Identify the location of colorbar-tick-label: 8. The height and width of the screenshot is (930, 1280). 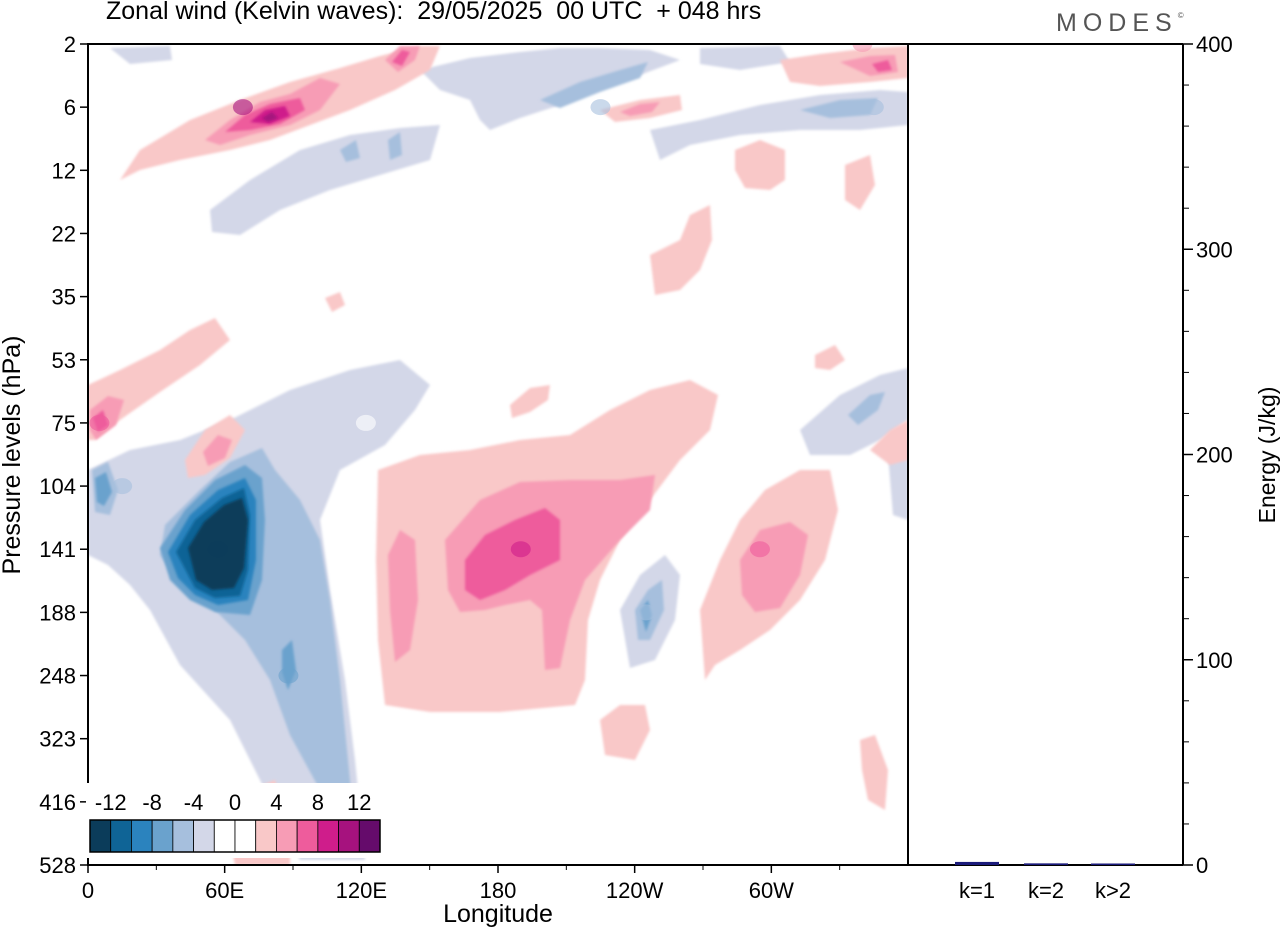
(318, 802).